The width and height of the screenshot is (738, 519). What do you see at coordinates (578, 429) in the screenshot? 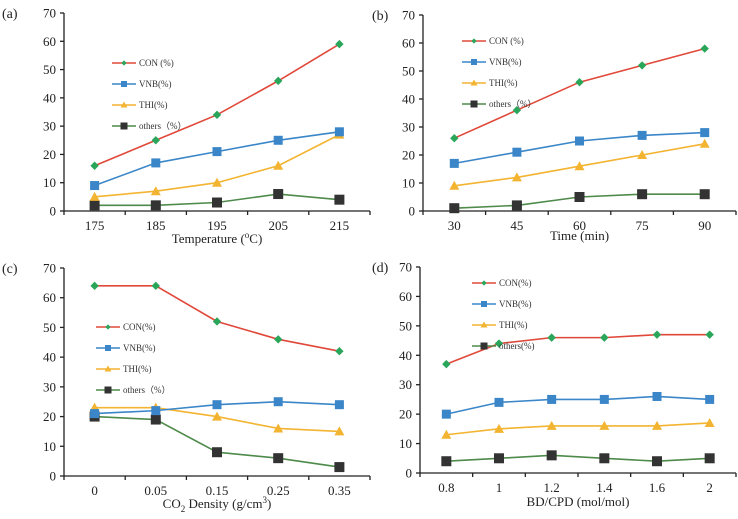
I see `series-line-thi` at bounding box center [578, 429].